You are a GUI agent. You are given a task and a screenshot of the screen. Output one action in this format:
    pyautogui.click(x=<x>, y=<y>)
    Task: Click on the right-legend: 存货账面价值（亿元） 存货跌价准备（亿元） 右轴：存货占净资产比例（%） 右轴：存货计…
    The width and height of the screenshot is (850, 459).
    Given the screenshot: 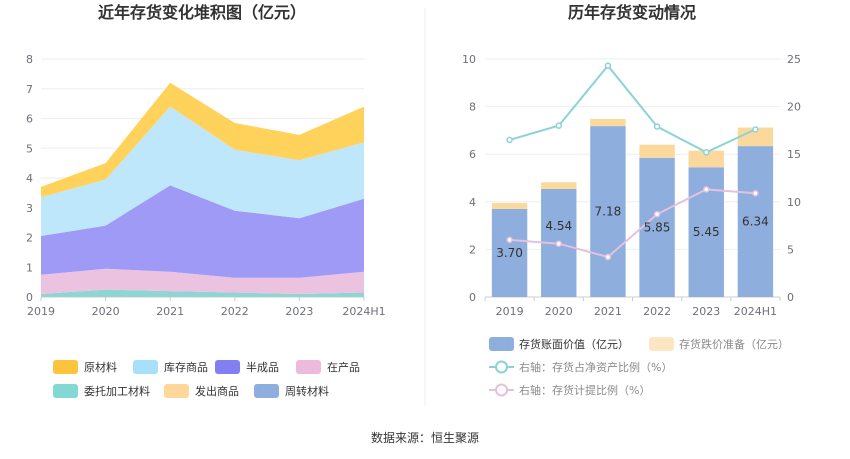 What is the action you would take?
    pyautogui.click(x=639, y=367)
    